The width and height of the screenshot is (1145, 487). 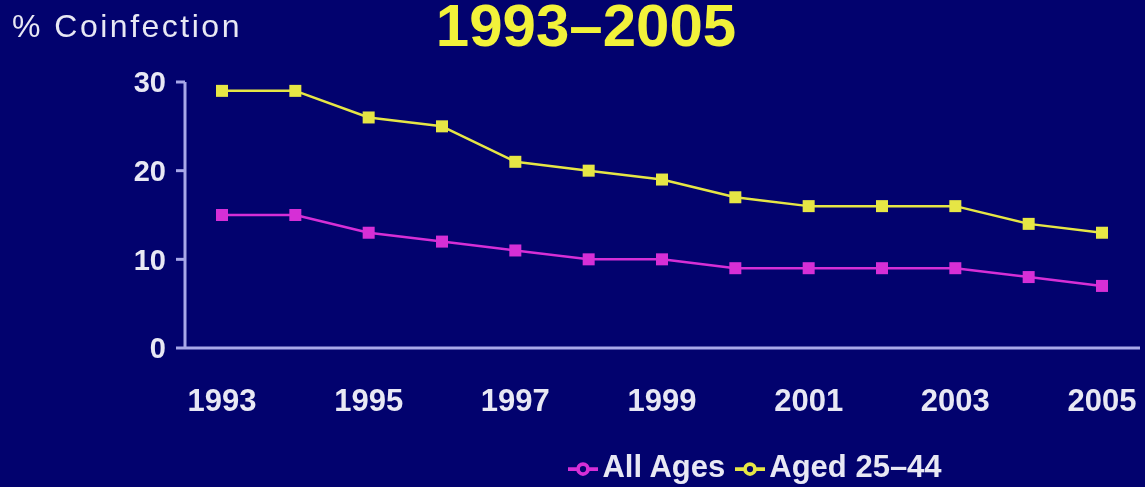 What do you see at coordinates (149, 259) in the screenshot?
I see `y-tick-label: 10` at bounding box center [149, 259].